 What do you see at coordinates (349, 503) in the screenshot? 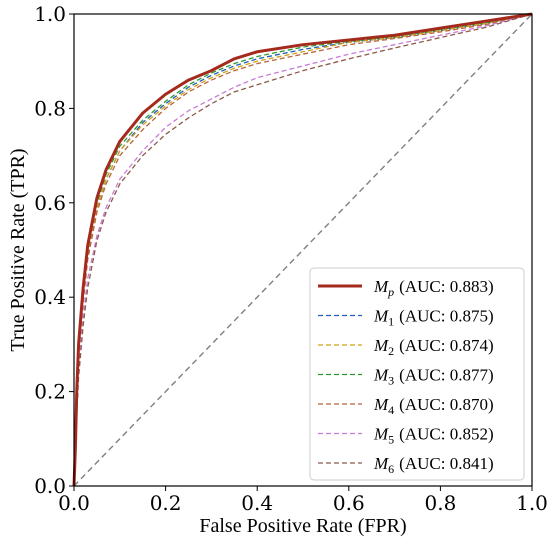
I see `x-tick-label: 0.6` at bounding box center [349, 503].